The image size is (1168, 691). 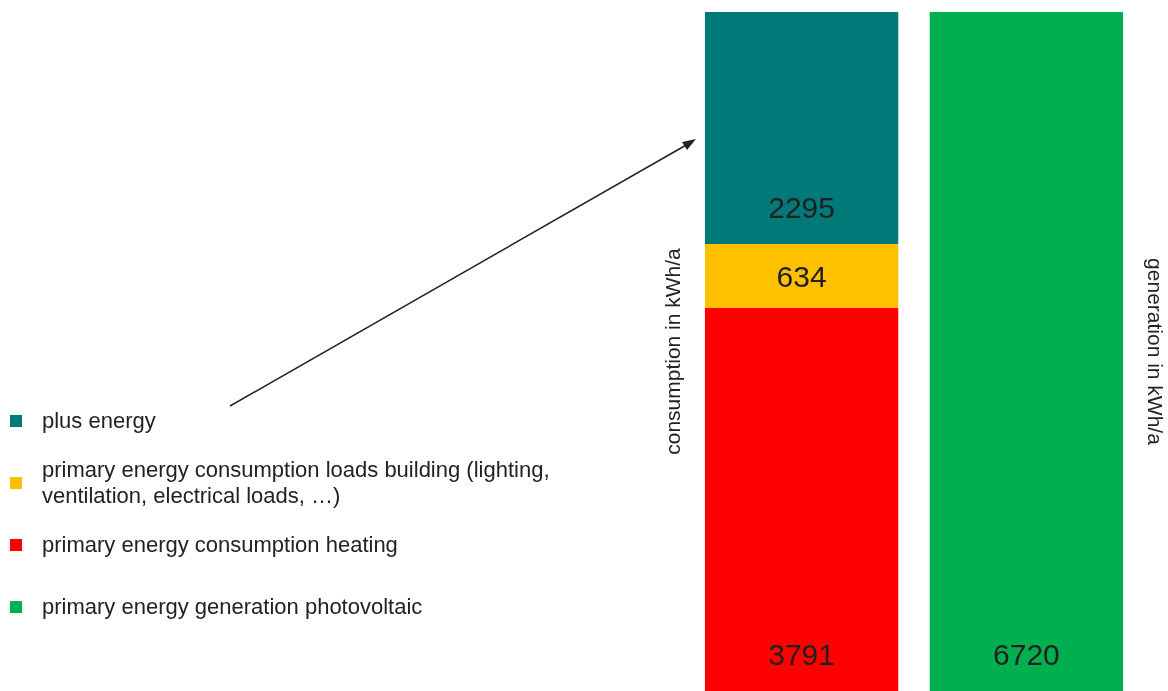 What do you see at coordinates (801, 207) in the screenshot?
I see `data-label: 2295` at bounding box center [801, 207].